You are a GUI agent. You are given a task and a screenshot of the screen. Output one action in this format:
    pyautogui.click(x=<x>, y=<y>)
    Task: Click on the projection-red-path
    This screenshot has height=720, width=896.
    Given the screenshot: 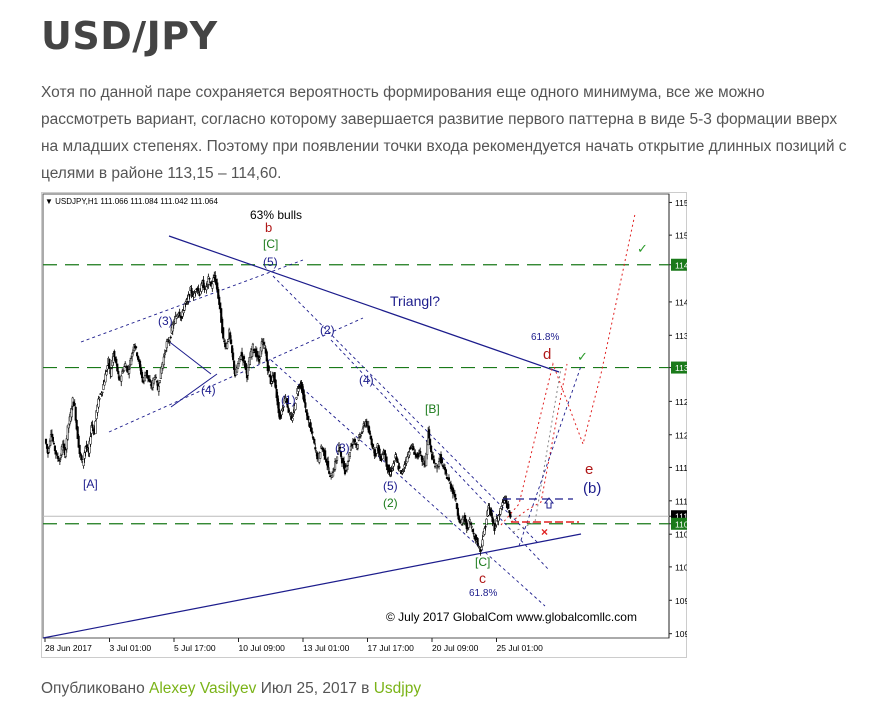 What is the action you would take?
    pyautogui.click(x=568, y=369)
    